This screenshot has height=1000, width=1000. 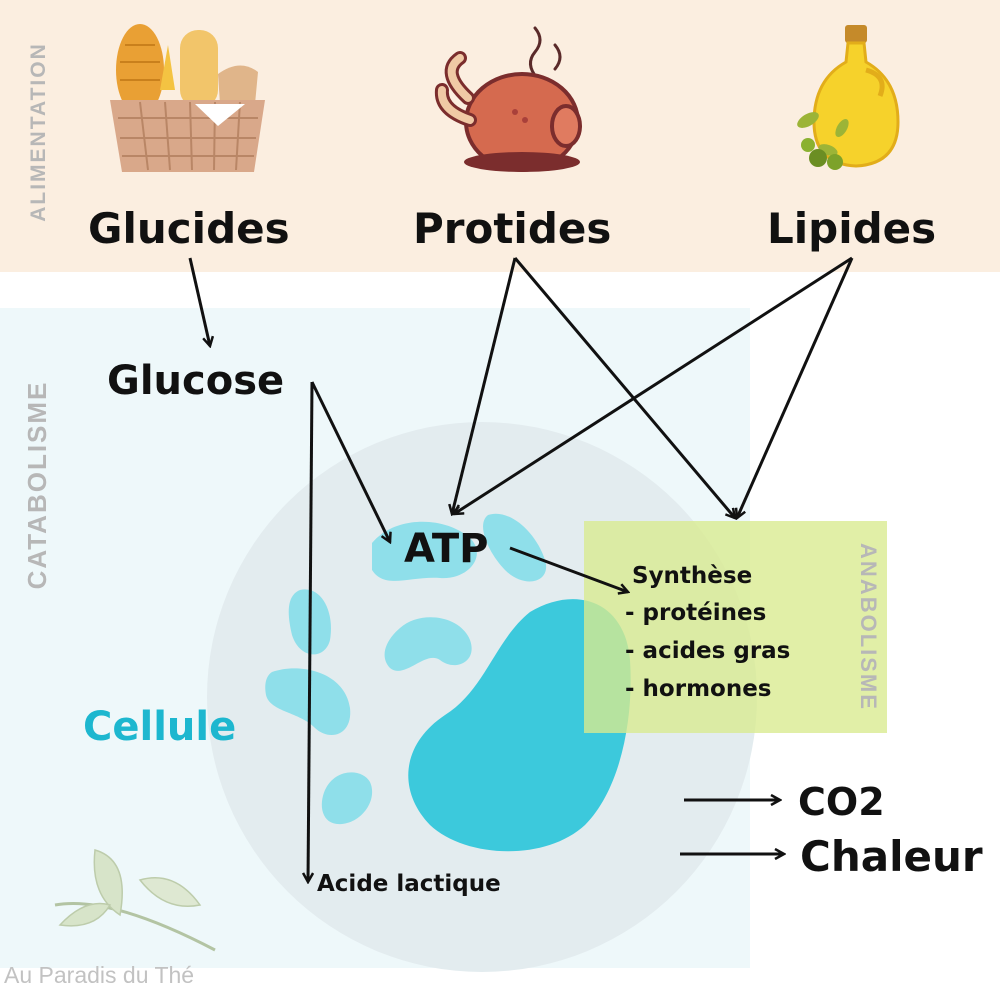 I want to click on atp-label: ATP, so click(x=446, y=549).